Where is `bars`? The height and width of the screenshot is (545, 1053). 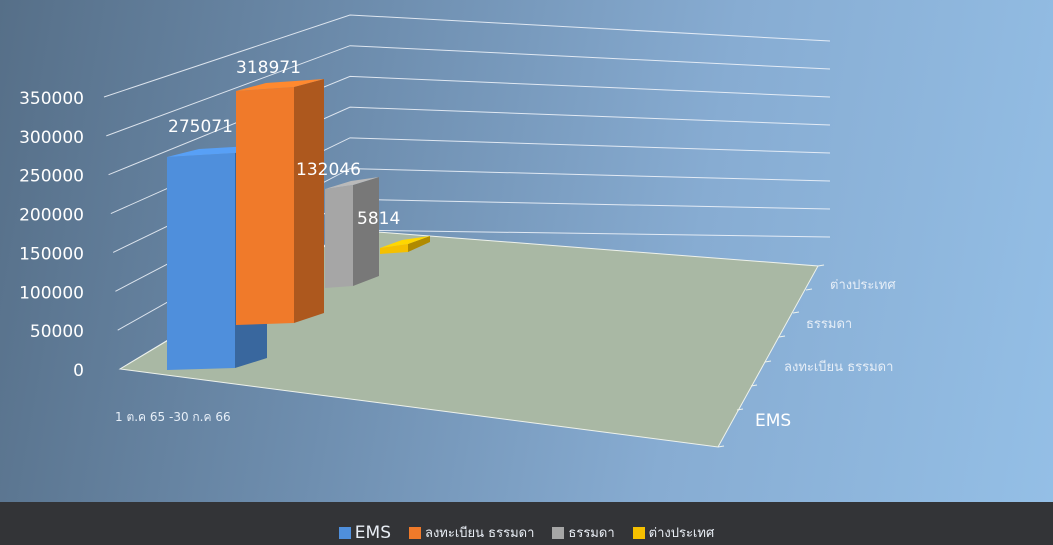 bars is located at coordinates (298, 224).